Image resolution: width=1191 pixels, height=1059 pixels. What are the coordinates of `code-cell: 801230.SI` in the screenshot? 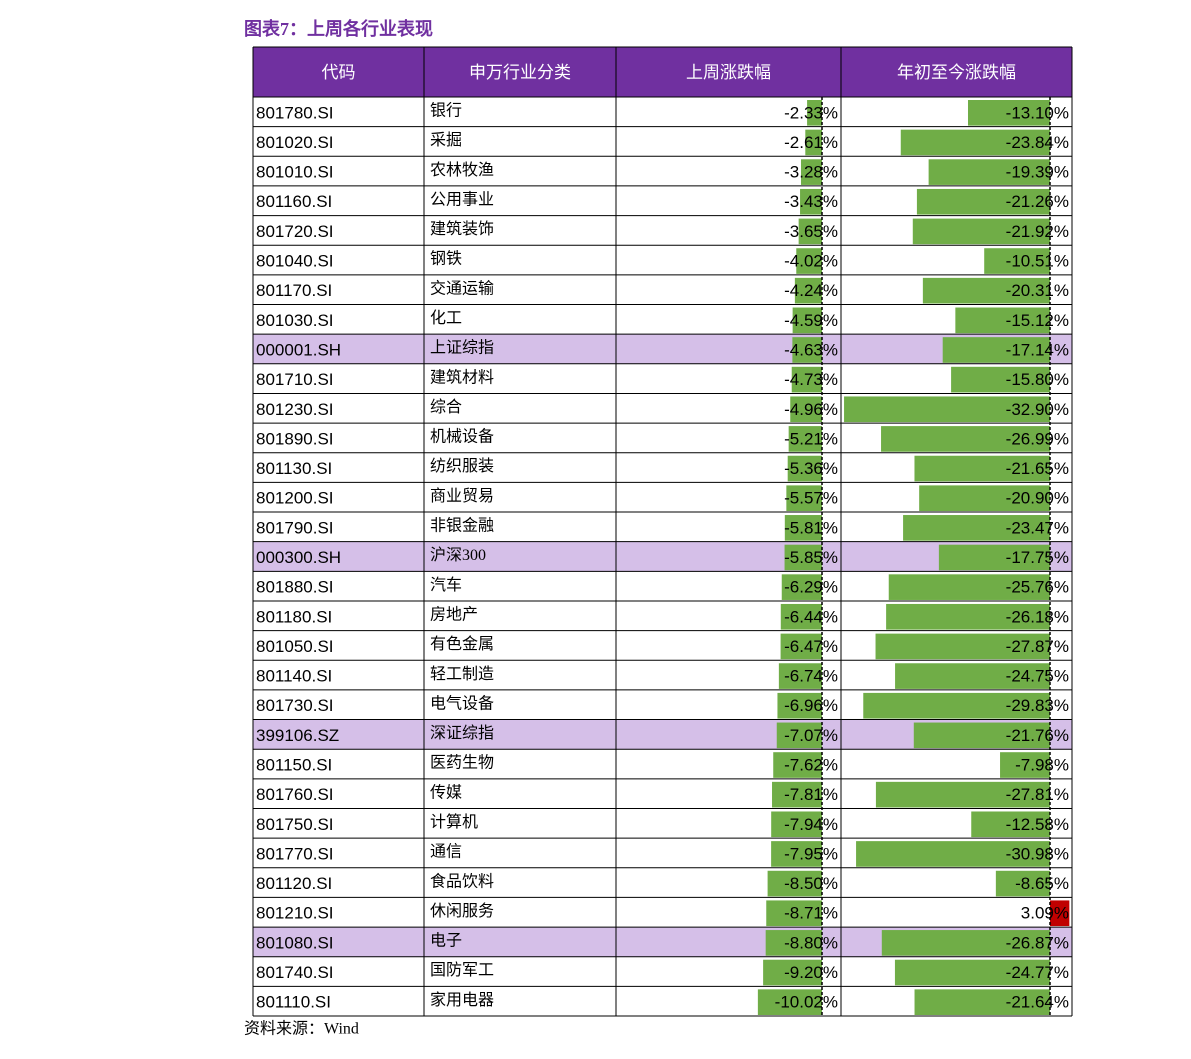 It's located at (295, 409).